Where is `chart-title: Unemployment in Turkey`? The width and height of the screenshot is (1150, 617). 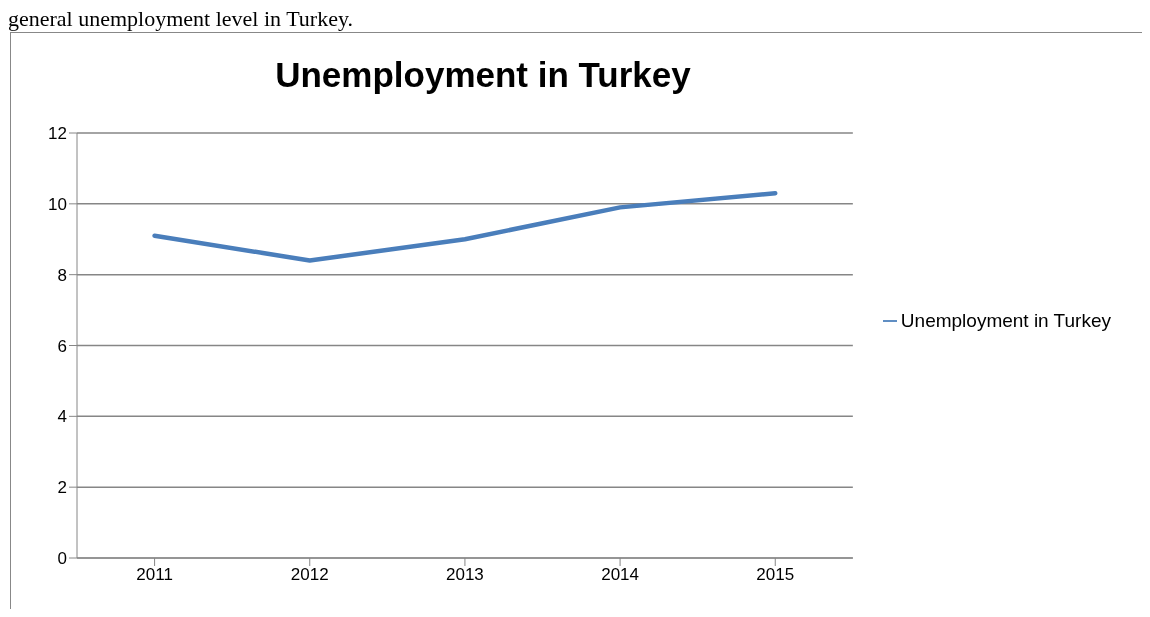 chart-title: Unemployment in Turkey is located at coordinates (483, 75).